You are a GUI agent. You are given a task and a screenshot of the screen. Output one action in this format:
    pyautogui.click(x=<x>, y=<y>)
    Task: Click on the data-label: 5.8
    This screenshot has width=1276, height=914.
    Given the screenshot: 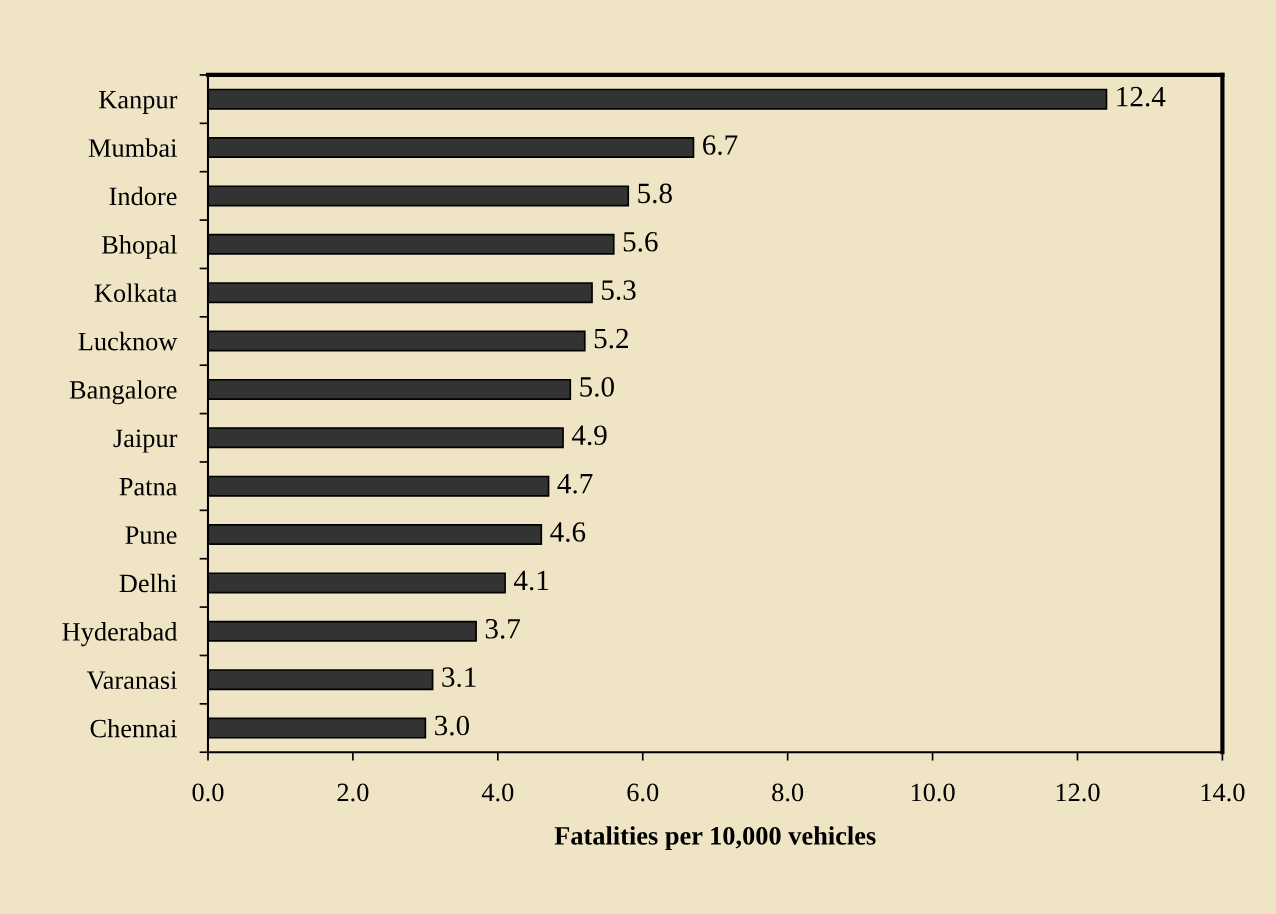 What is the action you would take?
    pyautogui.click(x=655, y=193)
    